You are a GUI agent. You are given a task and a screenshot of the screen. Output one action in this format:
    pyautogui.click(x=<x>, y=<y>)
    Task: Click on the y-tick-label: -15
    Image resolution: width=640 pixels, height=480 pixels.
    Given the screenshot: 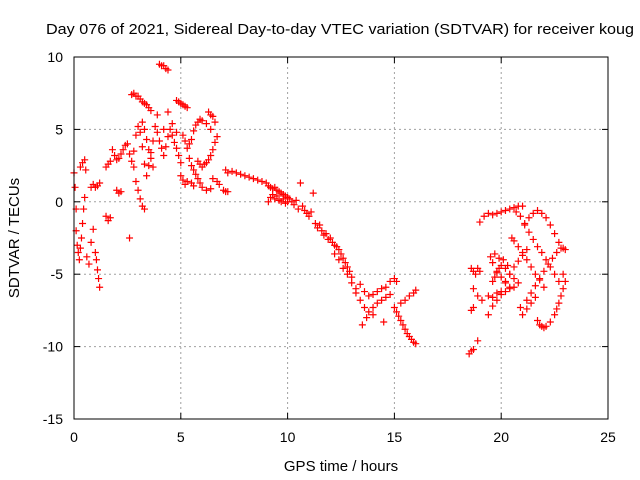 What is the action you would take?
    pyautogui.click(x=53, y=419)
    